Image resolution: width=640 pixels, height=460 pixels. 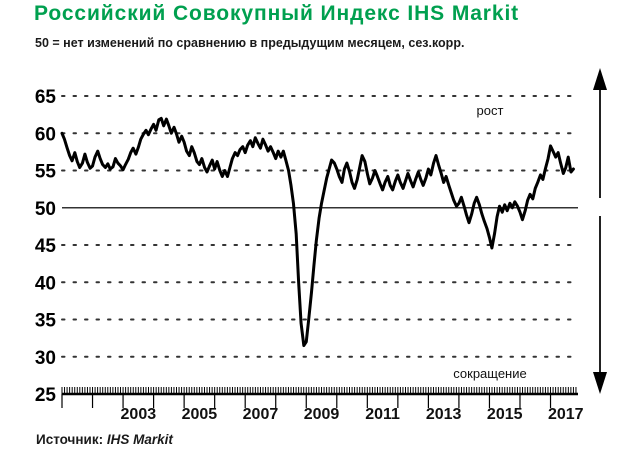 What do you see at coordinates (46, 395) in the screenshot?
I see `y-axis-tick-label: 25` at bounding box center [46, 395].